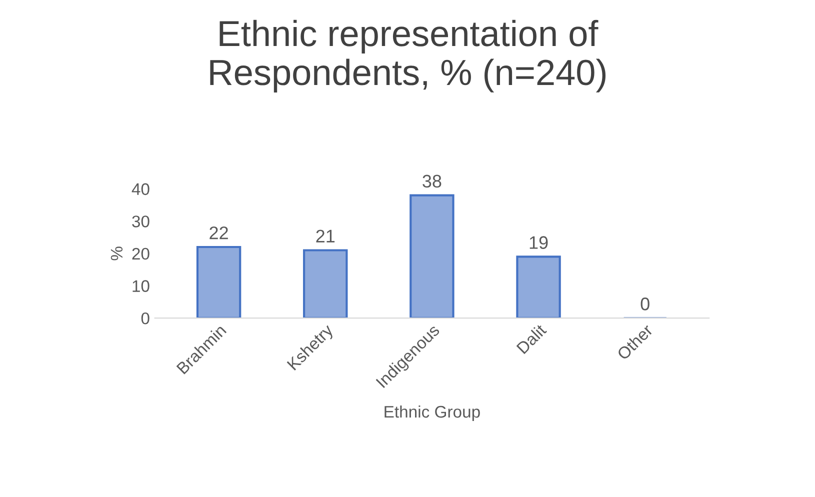 The width and height of the screenshot is (815, 497). I want to click on y-tick-label: 30, so click(141, 222).